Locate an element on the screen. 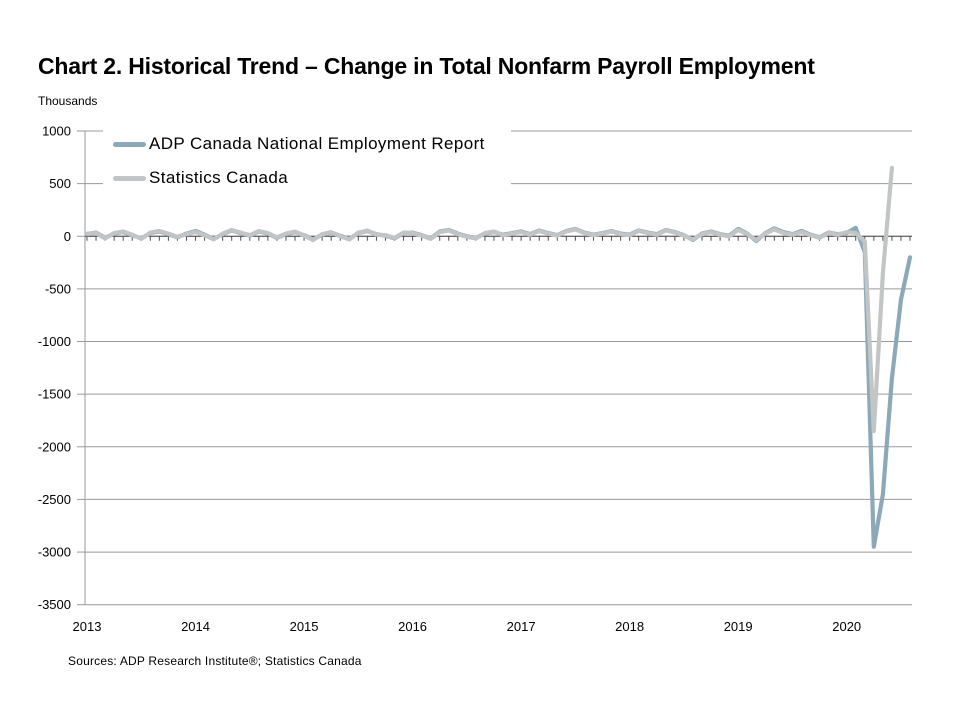 This screenshot has height=720, width=960. y-axis-units-label: Thousands is located at coordinates (68, 101).